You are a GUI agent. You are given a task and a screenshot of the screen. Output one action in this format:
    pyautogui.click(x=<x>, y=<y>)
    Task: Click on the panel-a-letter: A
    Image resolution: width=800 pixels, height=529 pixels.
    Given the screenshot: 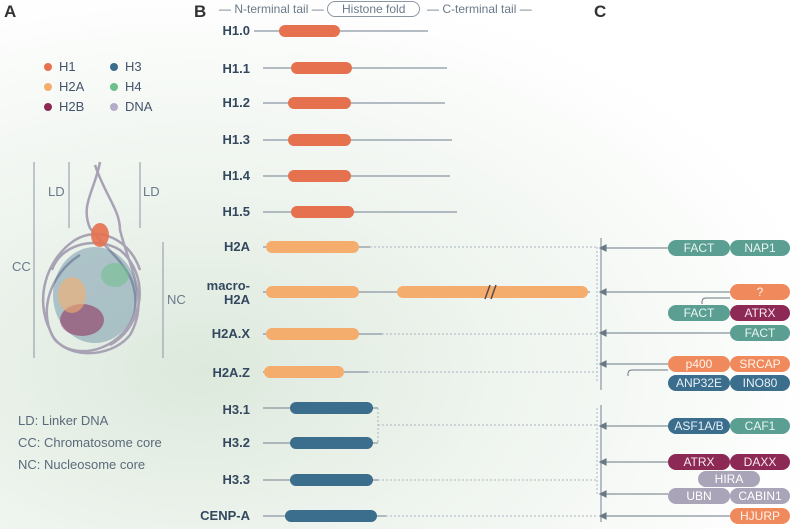 What is the action you would take?
    pyautogui.click(x=10, y=11)
    